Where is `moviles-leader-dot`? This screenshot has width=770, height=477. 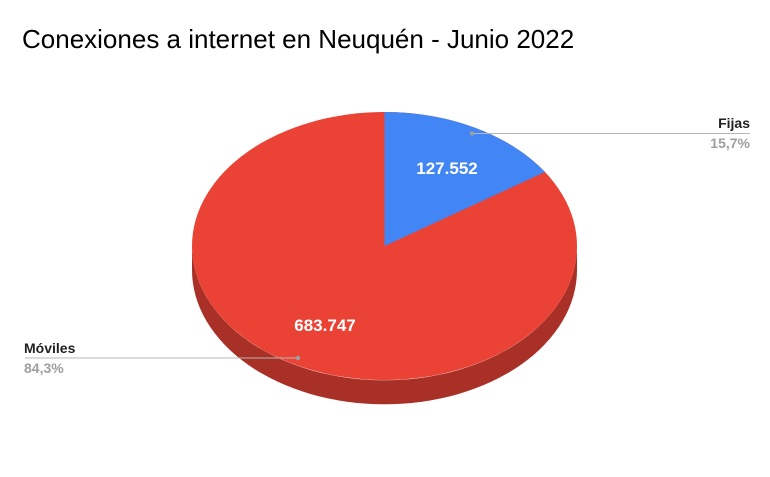
moviles-leader-dot is located at coordinates (298, 358).